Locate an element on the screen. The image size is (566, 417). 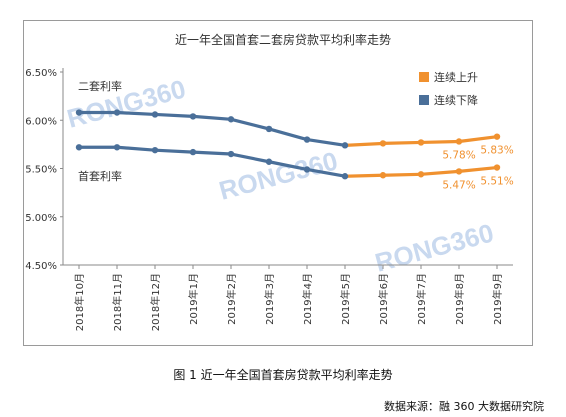
y-tick-label: 5.00% is located at coordinates (41, 218).